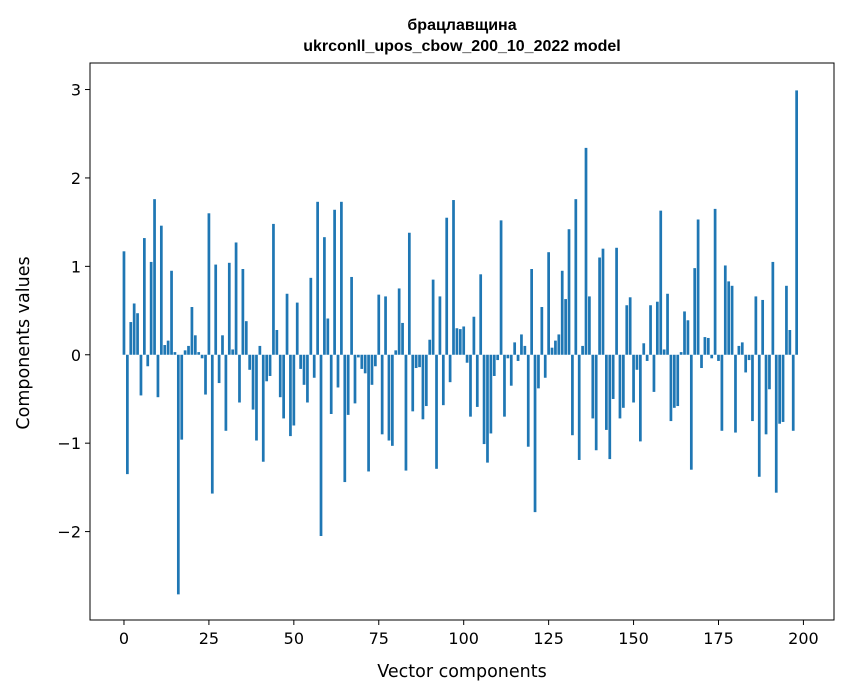 This screenshot has height=696, width=847. I want to click on y-tick-label-3: 3, so click(76, 90).